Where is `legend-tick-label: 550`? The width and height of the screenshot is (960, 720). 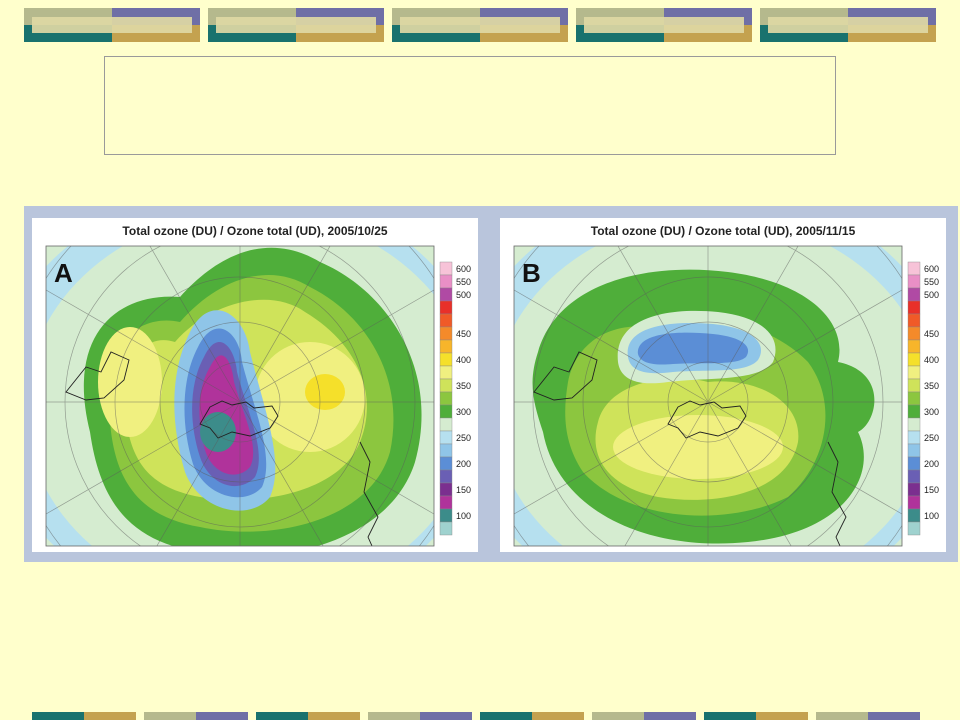 legend-tick-label: 550 is located at coordinates (931, 282).